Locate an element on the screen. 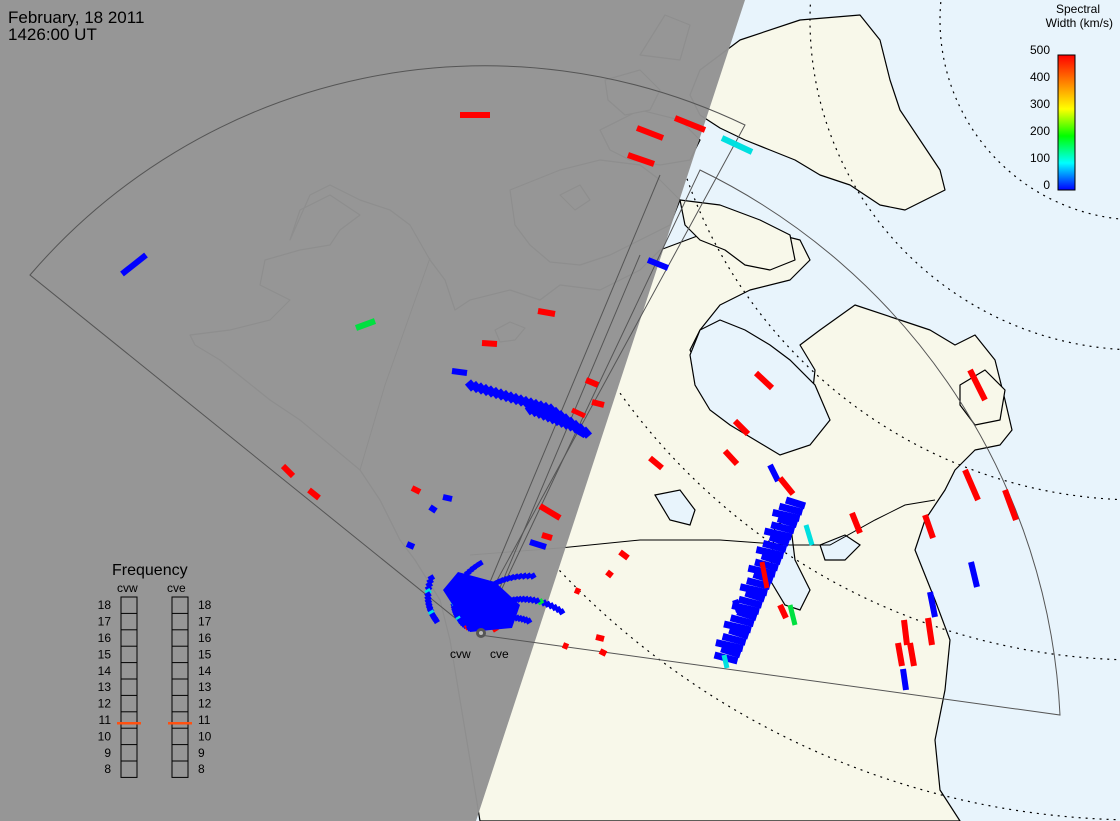  colorbar-tick: 200 is located at coordinates (1040, 131).